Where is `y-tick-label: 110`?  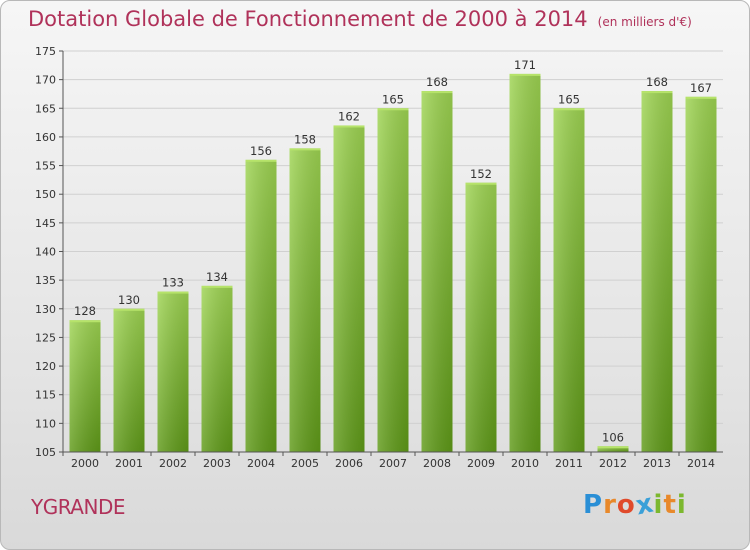
y-tick-label: 110 is located at coordinates (45, 423).